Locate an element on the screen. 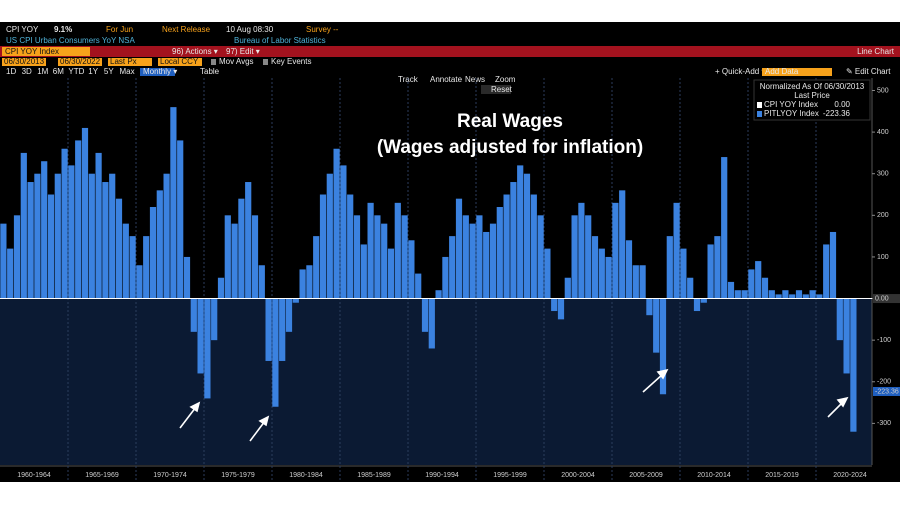  tool-button: Annotate is located at coordinates (446, 79).